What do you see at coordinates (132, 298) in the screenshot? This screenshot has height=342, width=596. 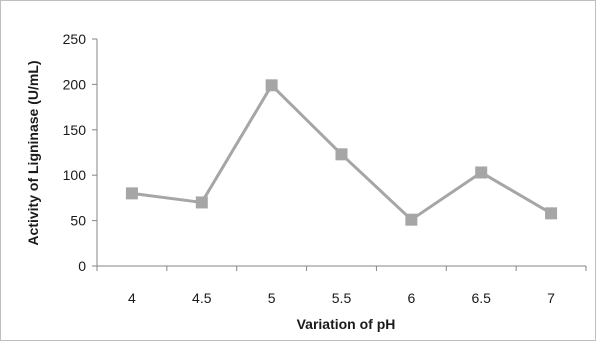 I see `x-tick-label: 4` at bounding box center [132, 298].